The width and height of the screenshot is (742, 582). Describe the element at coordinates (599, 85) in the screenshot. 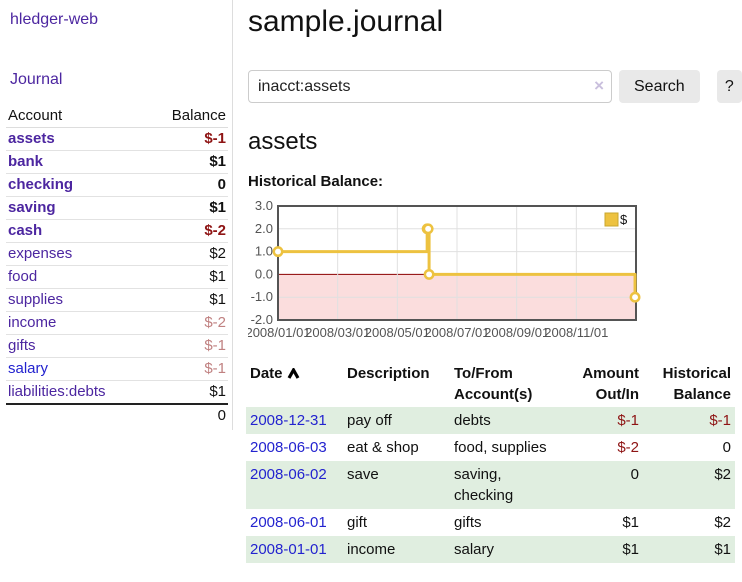

I see `clear-search-icon: ×` at that location.